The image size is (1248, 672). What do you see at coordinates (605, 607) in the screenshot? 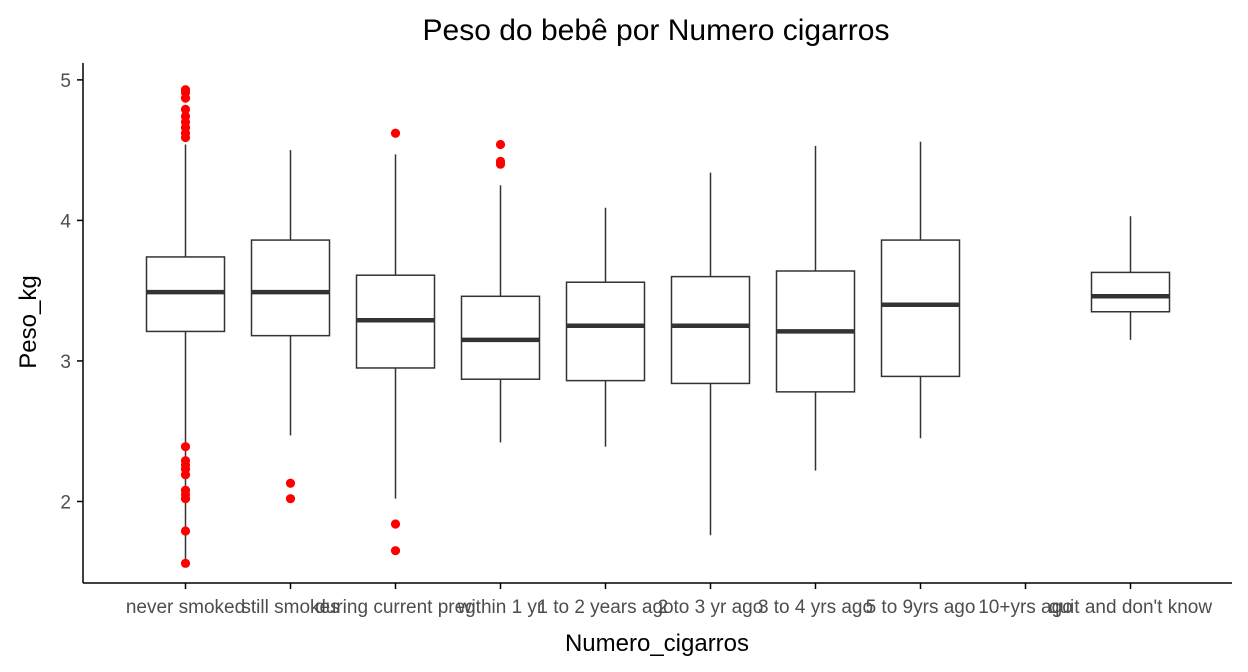
I see `x-tick-label: 1 to 2 years ago` at bounding box center [605, 607].